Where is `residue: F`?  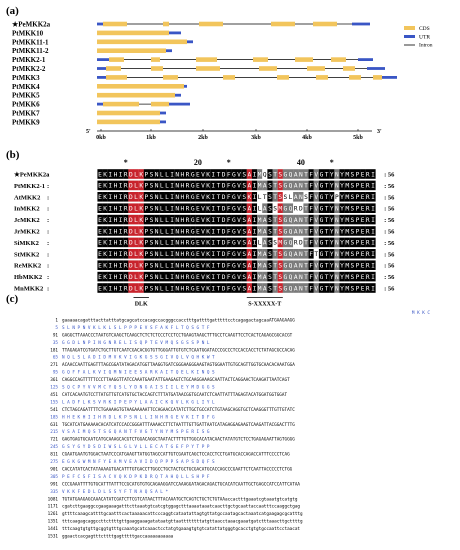 residue: F is located at coordinates (229, 231).